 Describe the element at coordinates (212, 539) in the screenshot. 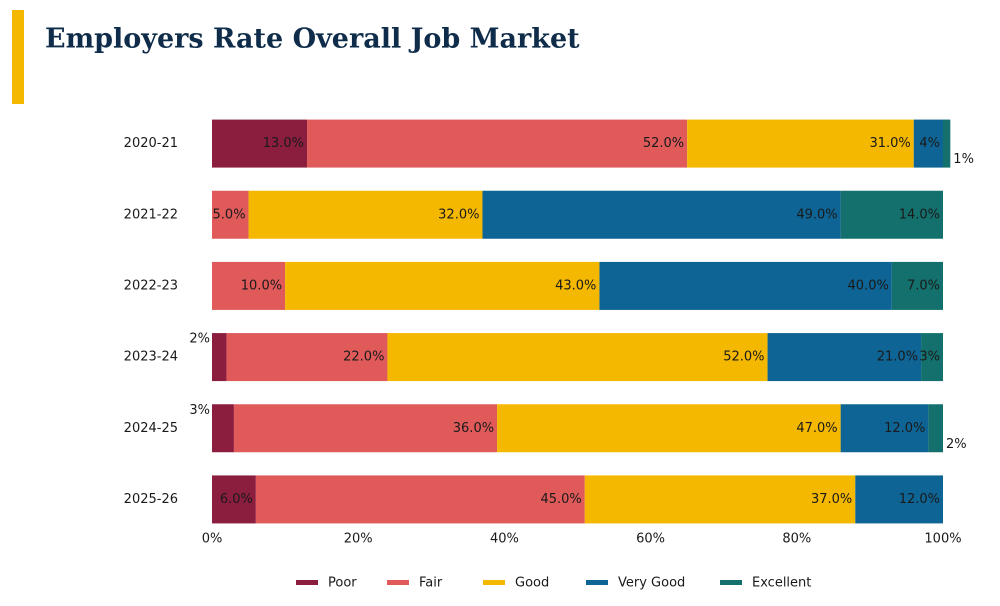

I see `x-tick-label: 0%` at that location.